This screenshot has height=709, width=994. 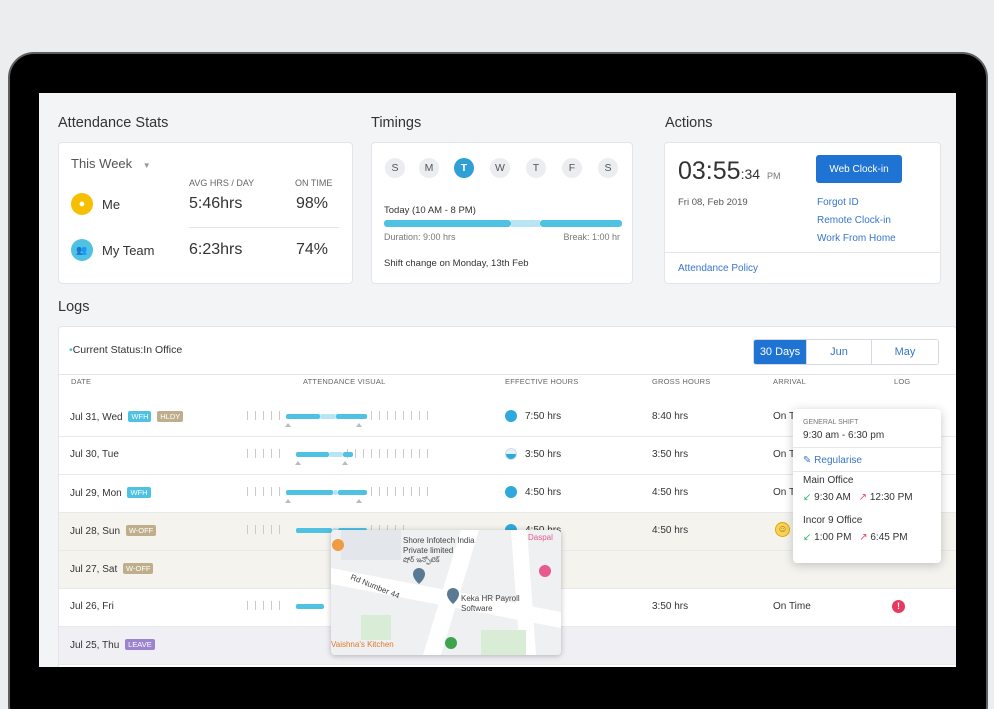 What do you see at coordinates (112, 645) in the screenshot?
I see `row-date: Jul 25, Thu LEAVE` at bounding box center [112, 645].